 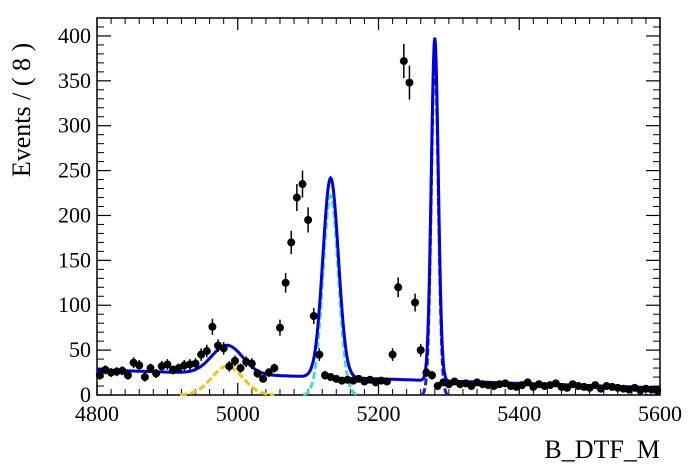 What do you see at coordinates (660, 413) in the screenshot?
I see `x-tick-label: 5600` at bounding box center [660, 413].